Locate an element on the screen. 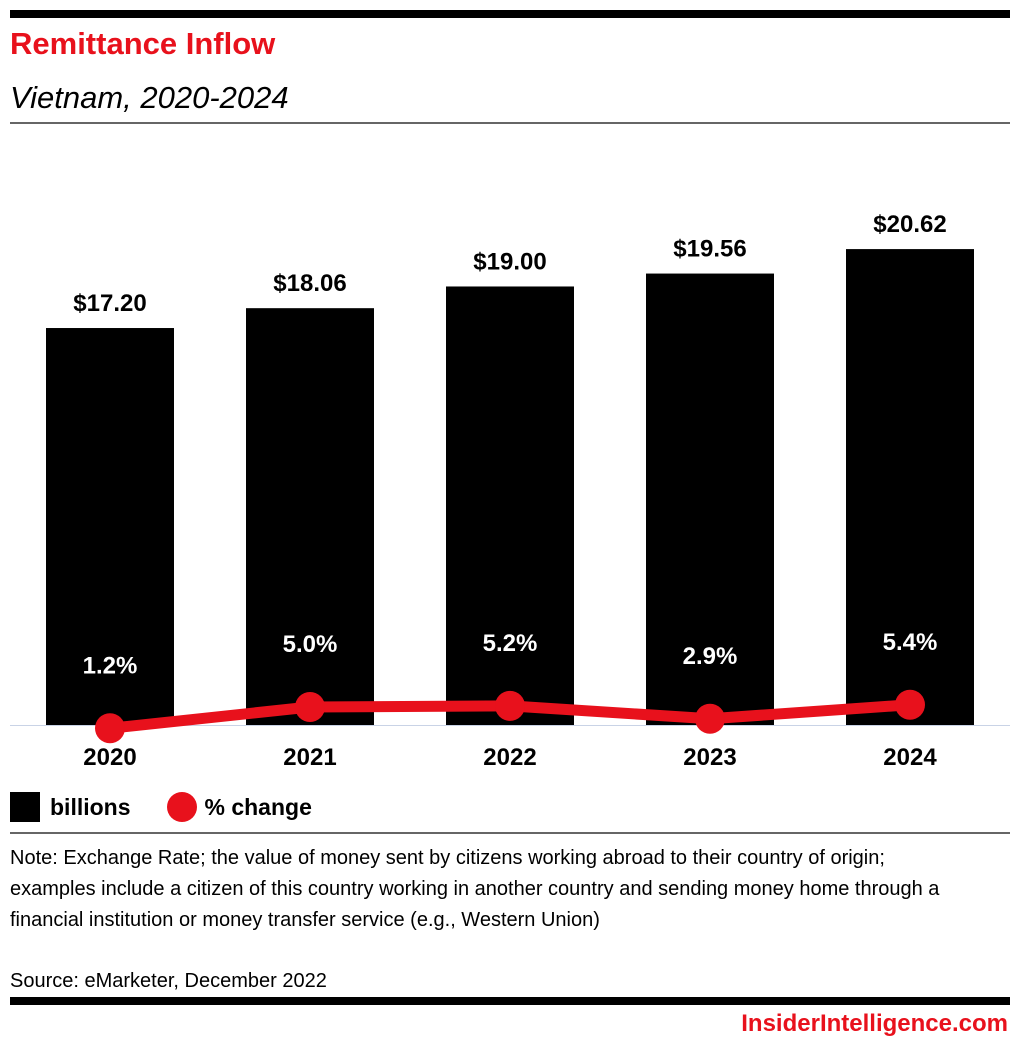 This screenshot has height=1048, width=1020. top-rule is located at coordinates (510, 14).